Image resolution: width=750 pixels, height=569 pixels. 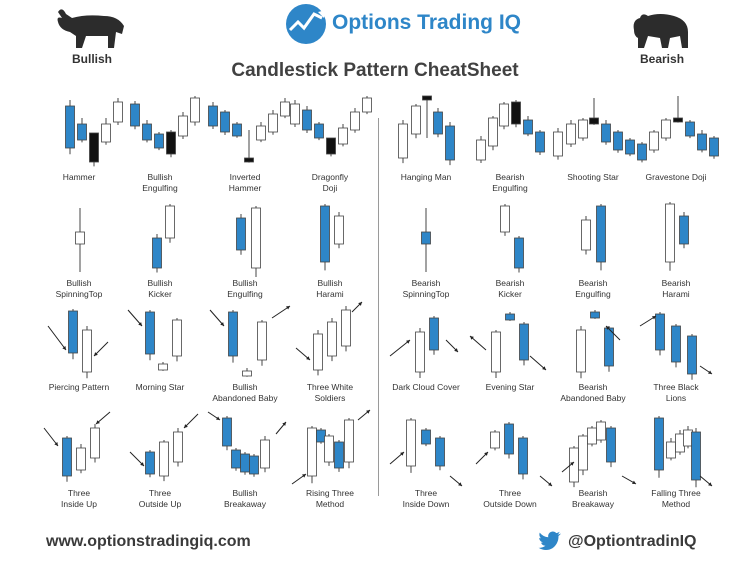 What do you see at coordinates (160, 288) in the screenshot?
I see `pattern-label: Bullish Kicker` at bounding box center [160, 288].